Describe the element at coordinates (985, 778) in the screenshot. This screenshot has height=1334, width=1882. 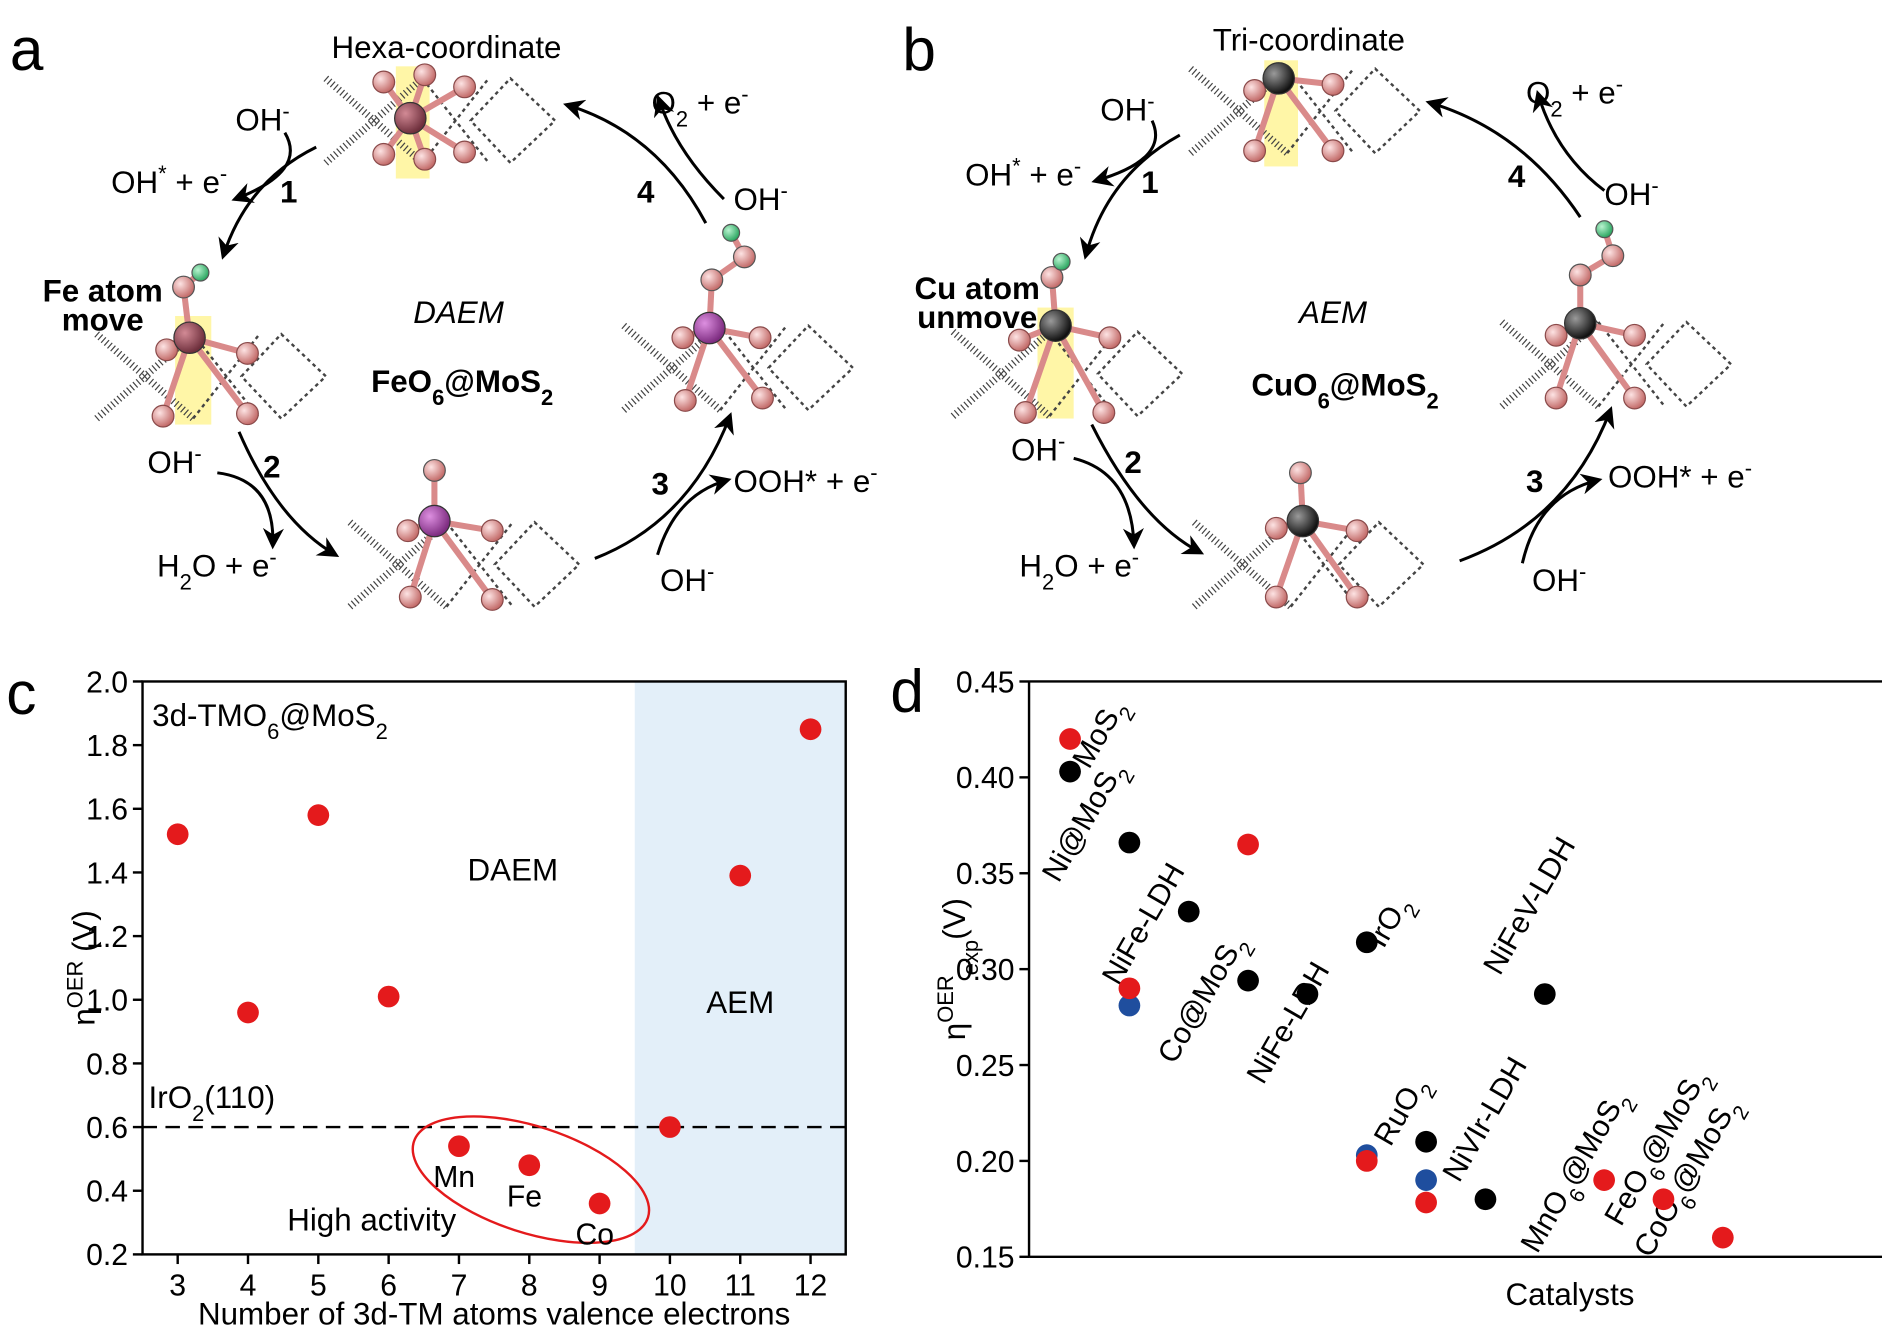
I see `y-tick-label: 0.40` at that location.